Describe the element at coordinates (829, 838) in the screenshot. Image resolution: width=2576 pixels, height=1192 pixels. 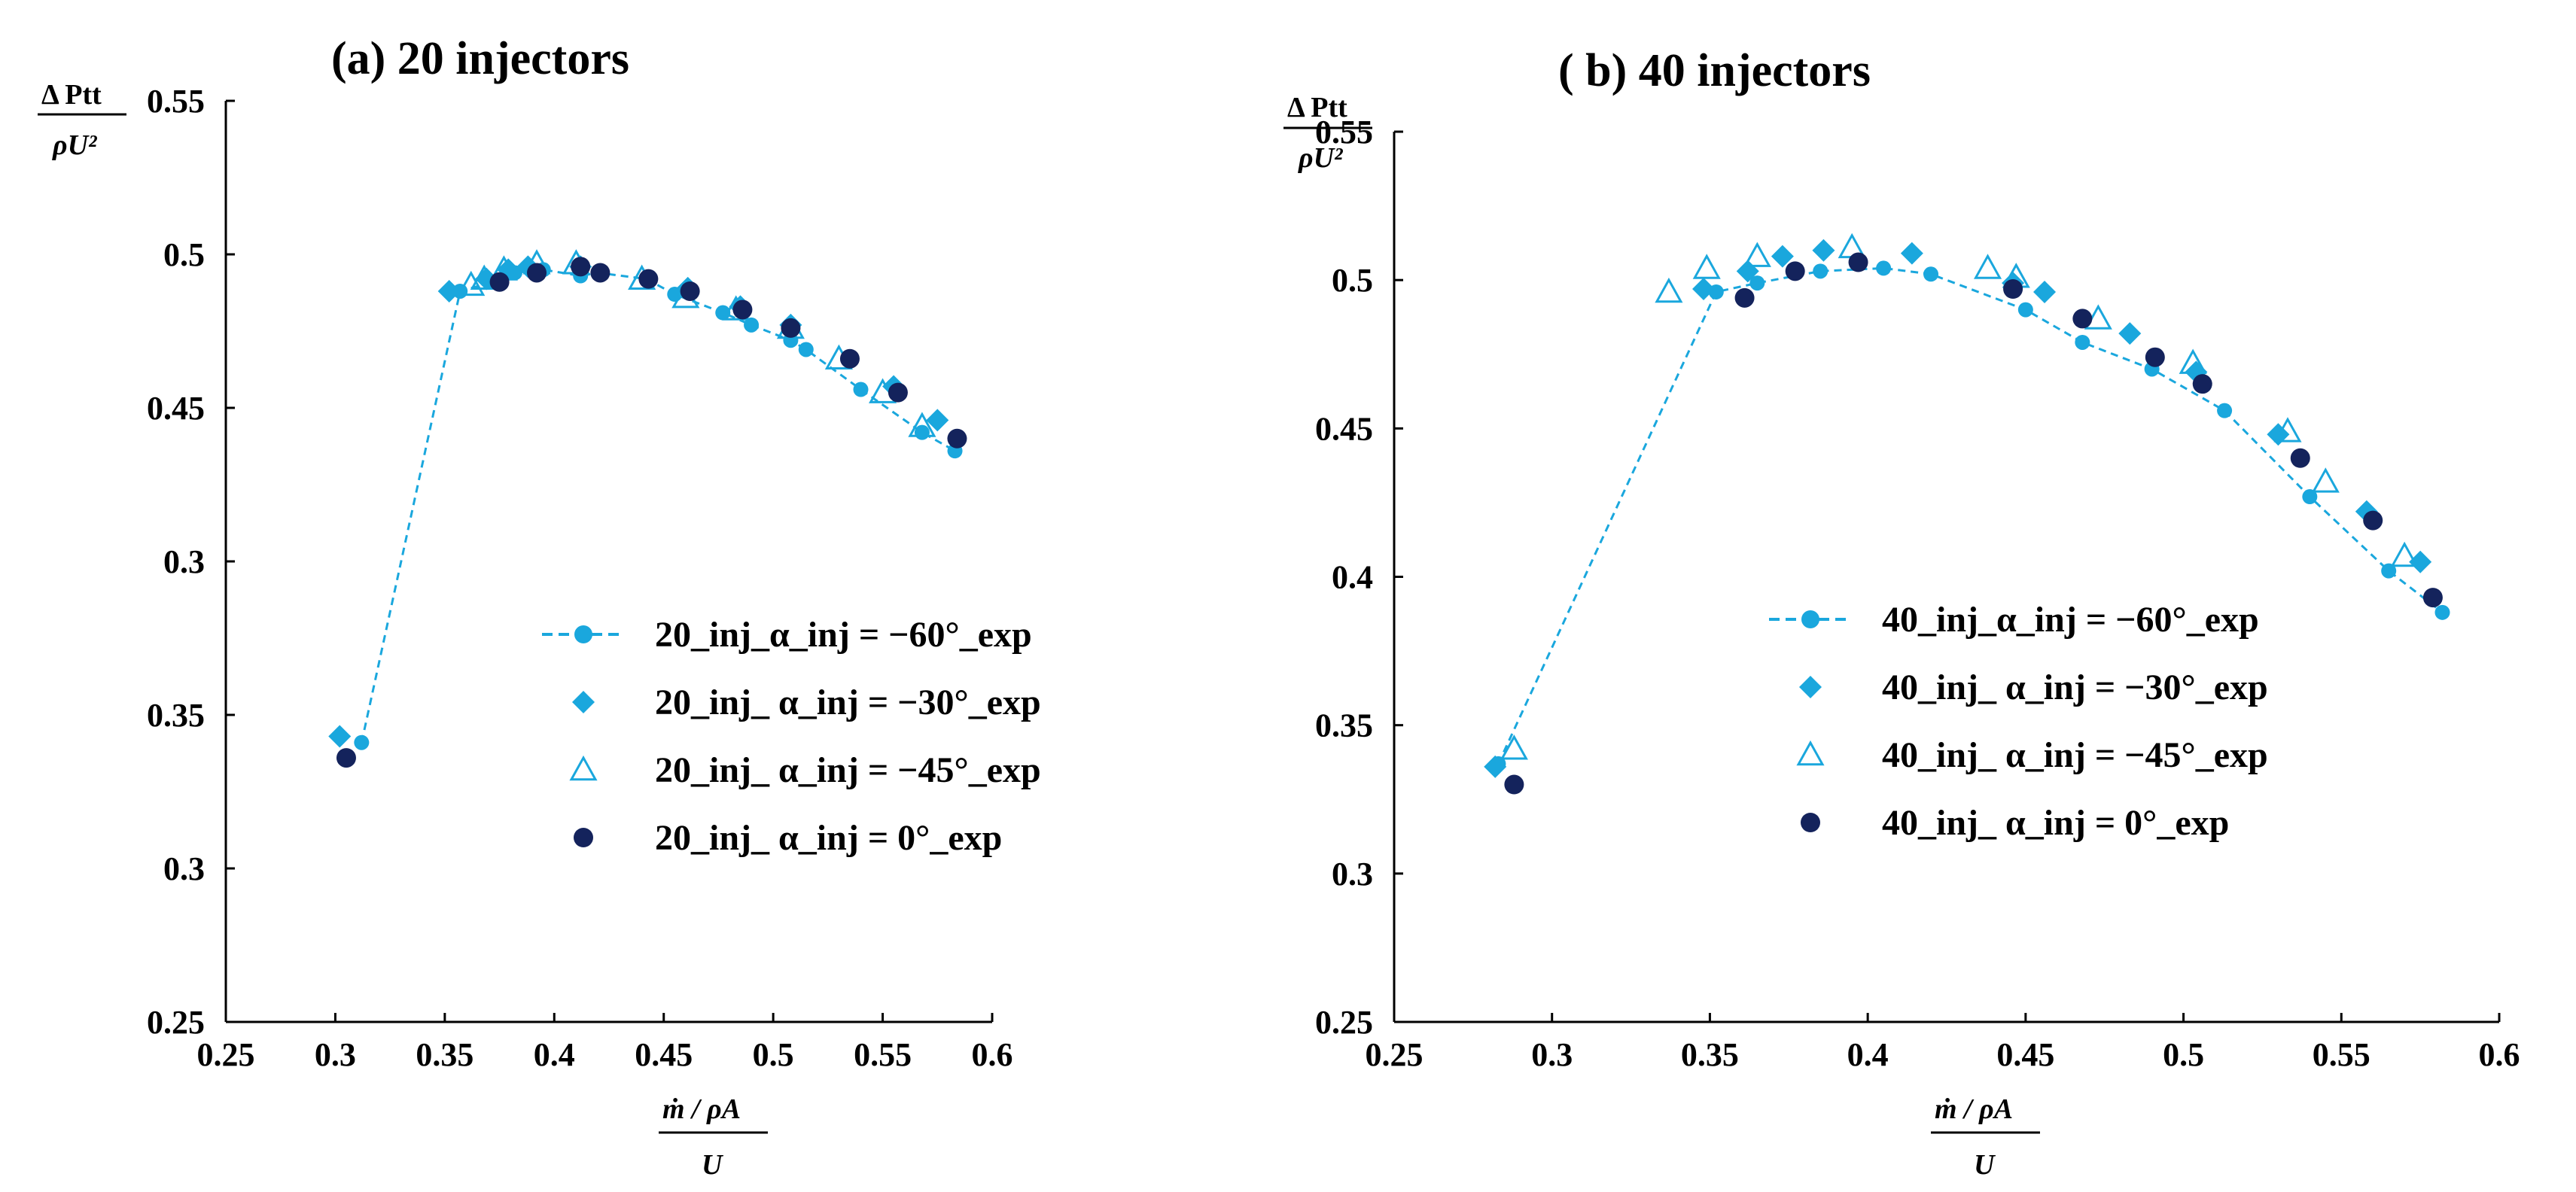
I see `legend-label: 20_inj_ α_inj = 0°_exp` at that location.